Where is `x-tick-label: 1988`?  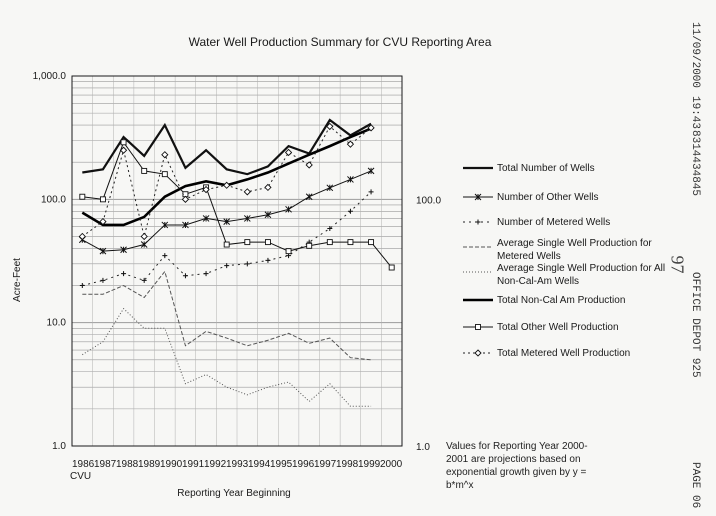 x-tick-label: 1988 is located at coordinates (127, 464).